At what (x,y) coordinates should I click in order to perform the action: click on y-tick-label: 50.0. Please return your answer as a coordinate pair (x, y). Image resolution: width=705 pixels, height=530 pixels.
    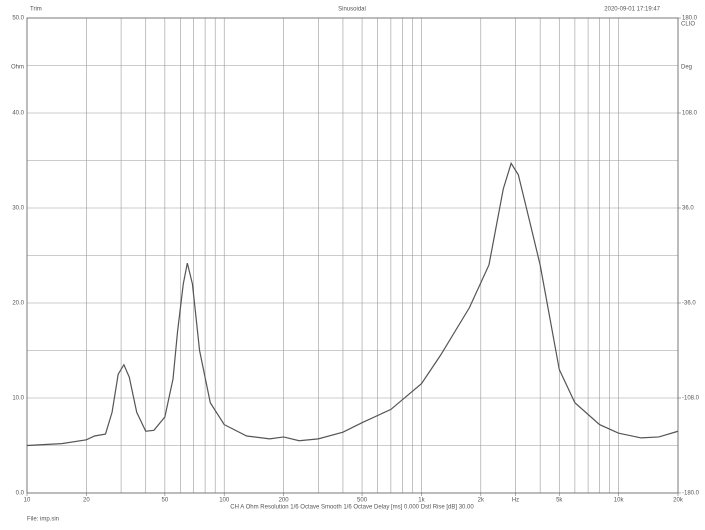
    Looking at the image, I should click on (18, 19).